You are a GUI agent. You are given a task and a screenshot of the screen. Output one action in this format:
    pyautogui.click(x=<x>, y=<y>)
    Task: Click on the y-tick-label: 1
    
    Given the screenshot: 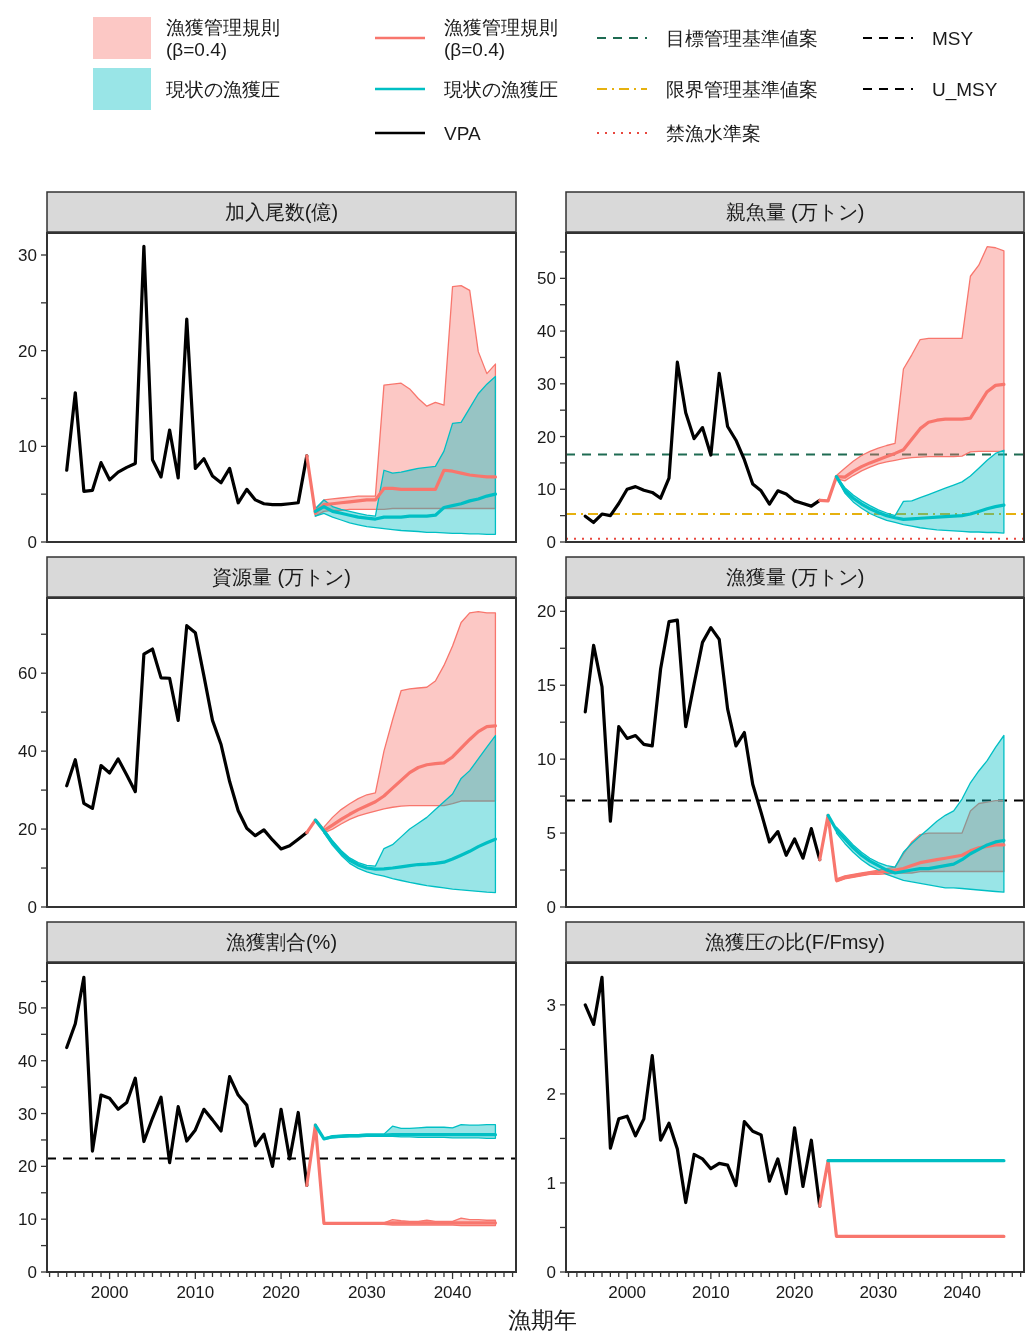 What is the action you would take?
    pyautogui.click(x=551, y=1183)
    